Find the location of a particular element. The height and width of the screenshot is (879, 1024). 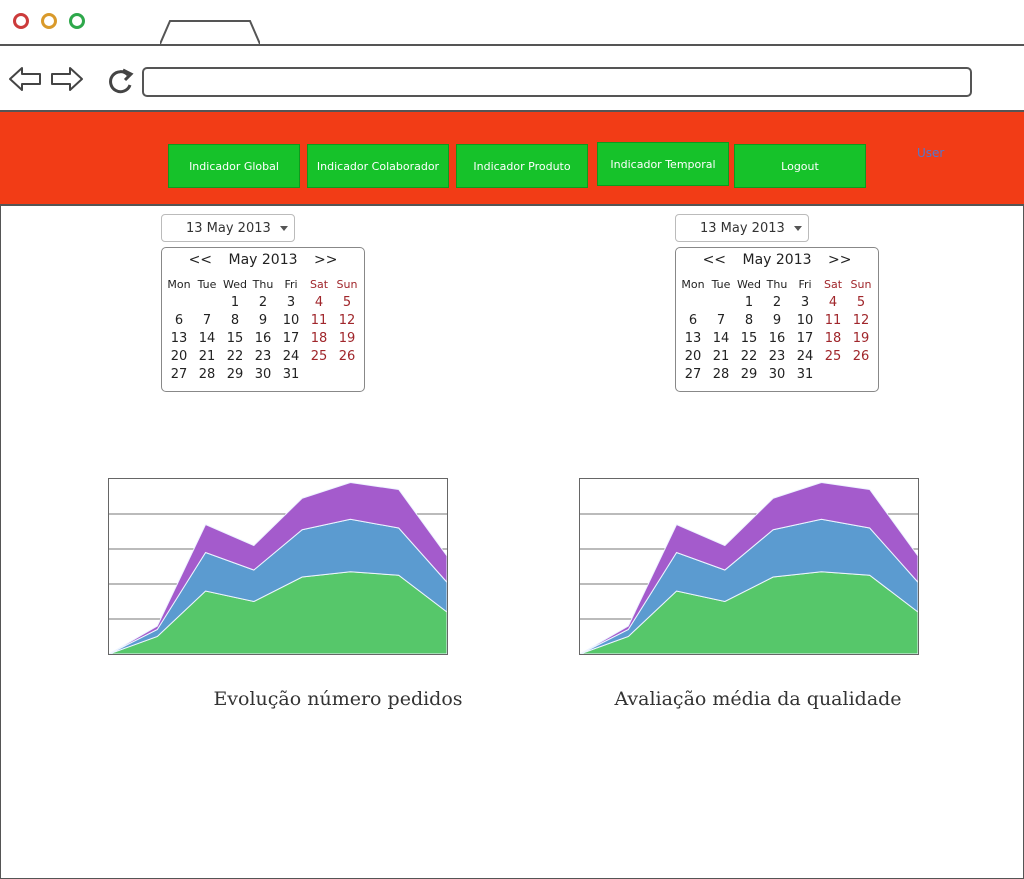

right-calendar-day-cell: 29 is located at coordinates (749, 374).